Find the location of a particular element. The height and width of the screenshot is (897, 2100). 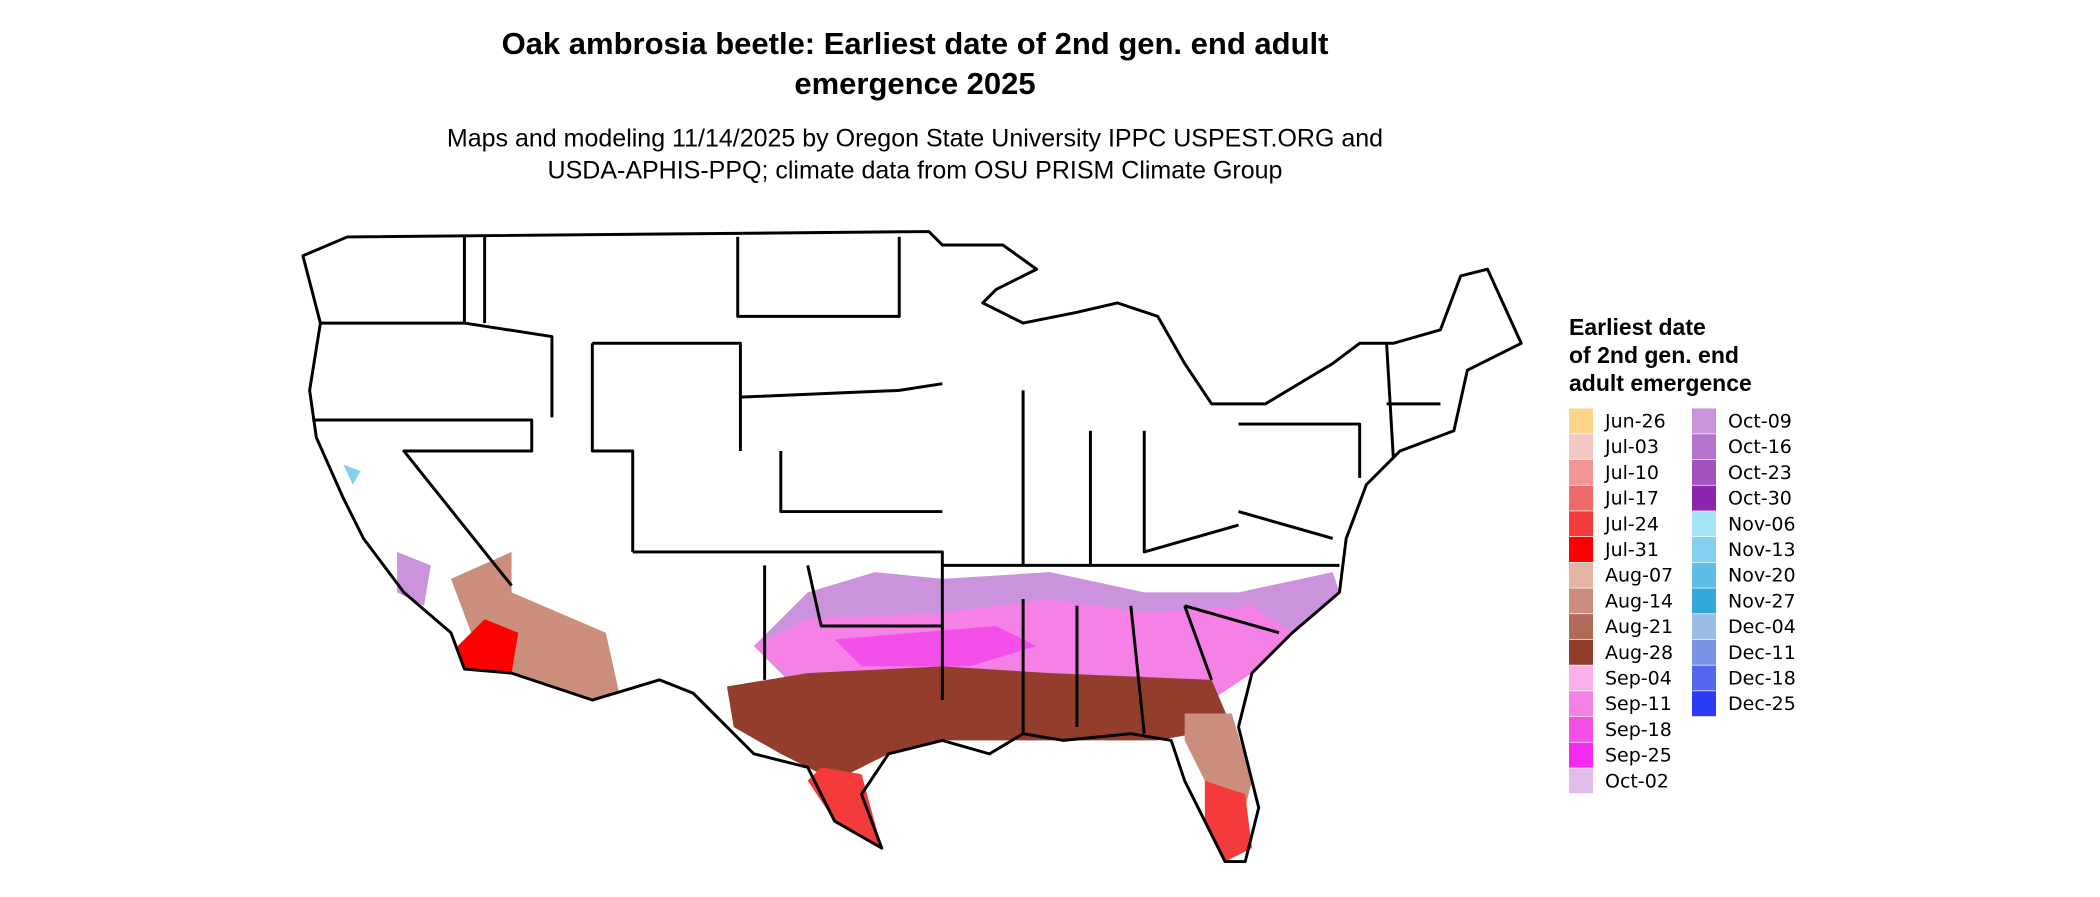

legend-label: Jul-03 is located at coordinates (1631, 447).